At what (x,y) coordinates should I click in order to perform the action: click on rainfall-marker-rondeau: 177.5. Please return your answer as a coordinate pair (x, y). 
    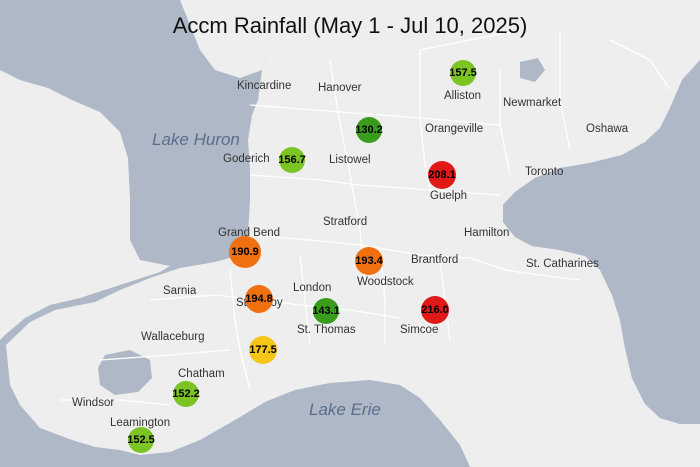
    Looking at the image, I should click on (263, 350).